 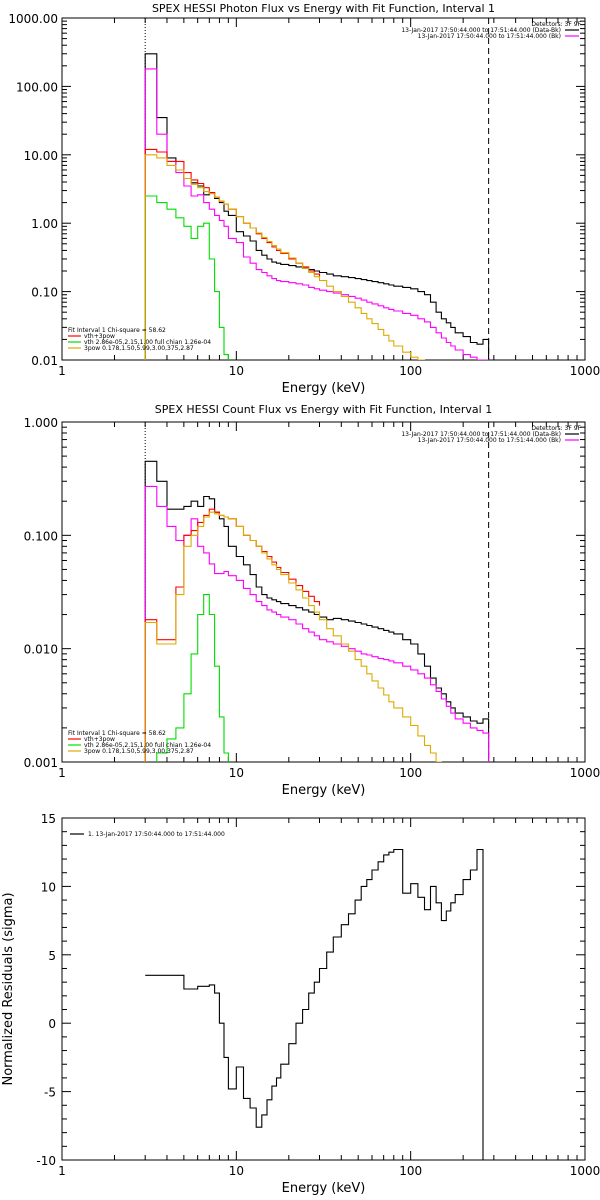 What do you see at coordinates (44, 224) in the screenshot?
I see `y-tick-label: 1.00` at bounding box center [44, 224].